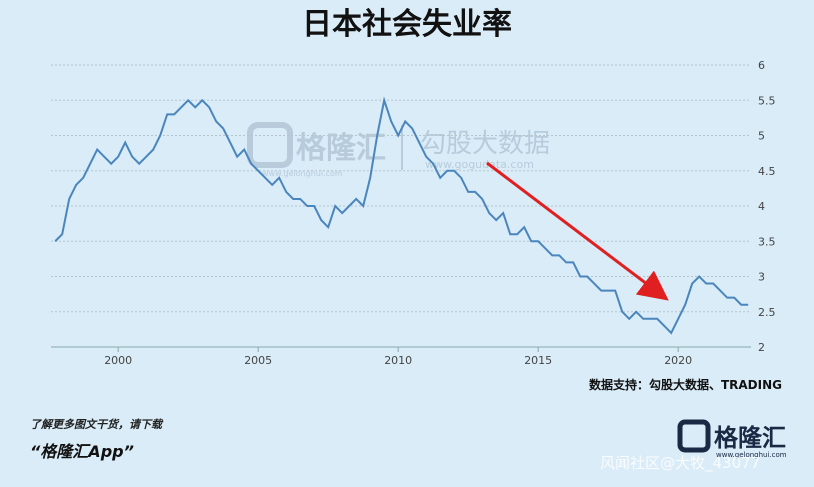 The width and height of the screenshot is (814, 487). What do you see at coordinates (341, 148) in the screenshot?
I see `watermark-brand: 格隆汇` at bounding box center [341, 148].